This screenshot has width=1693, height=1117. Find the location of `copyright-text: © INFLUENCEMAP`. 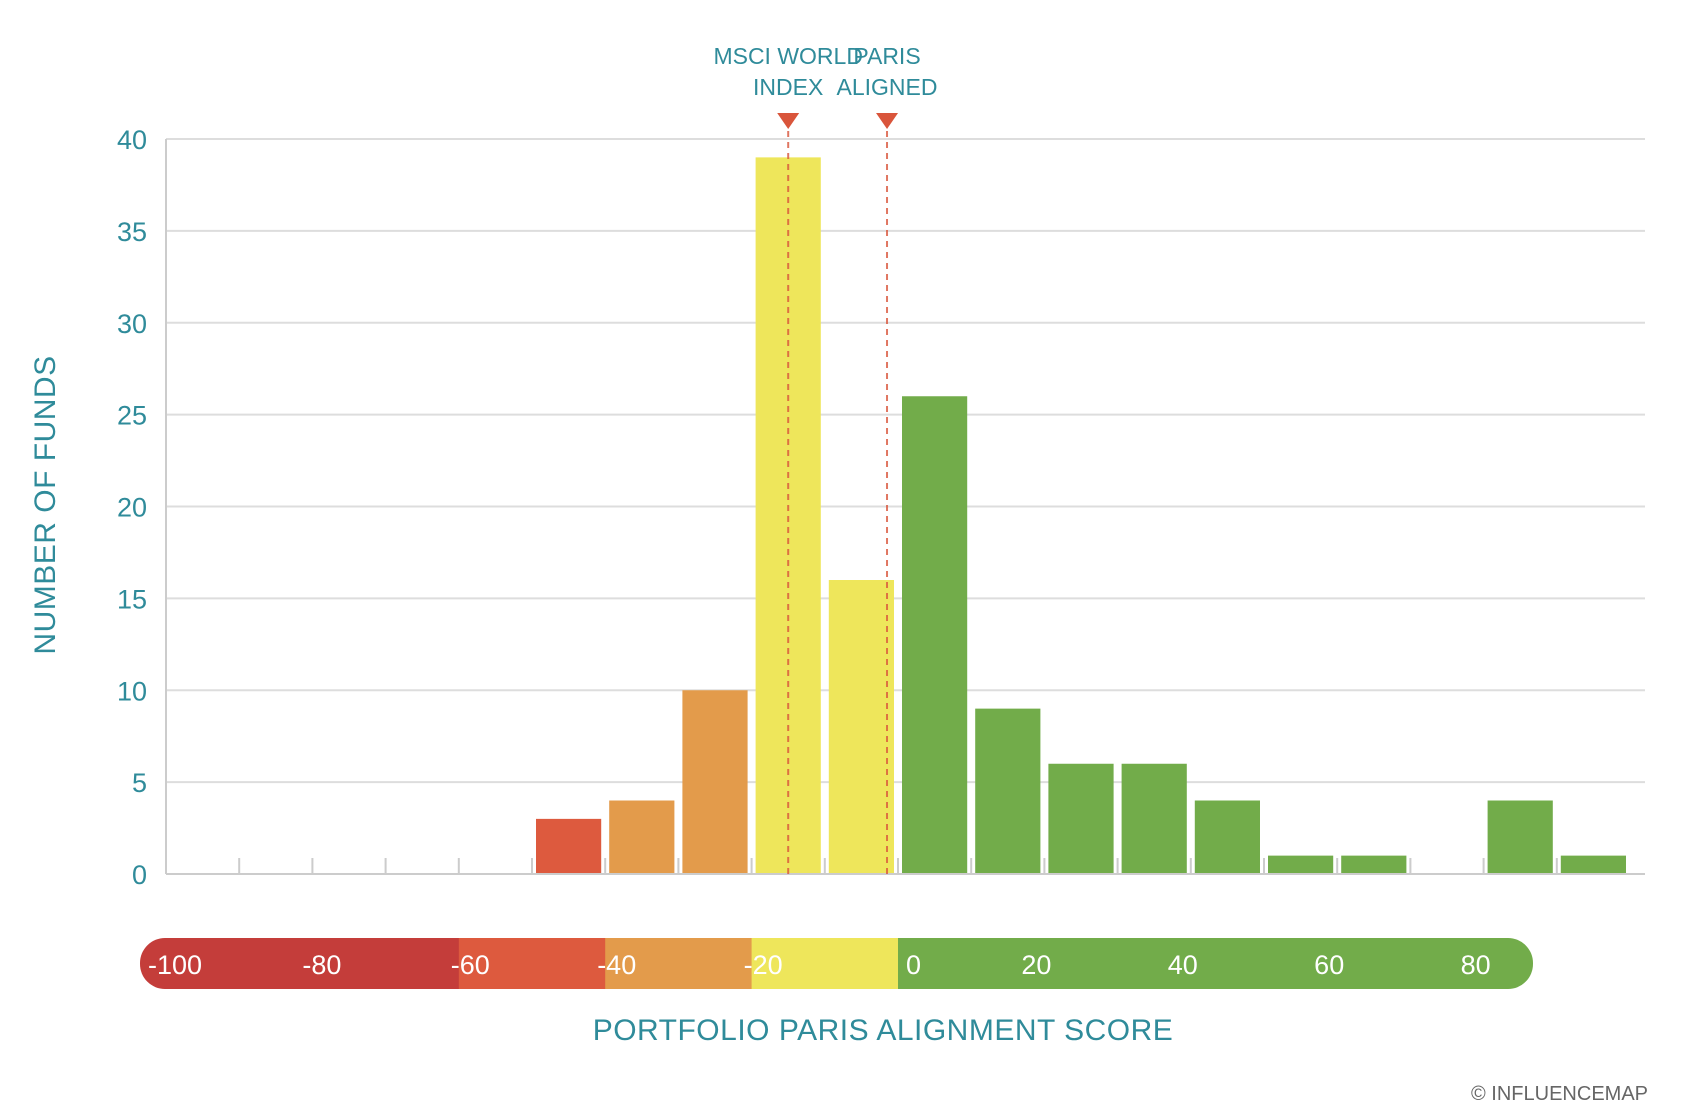

copyright-text: © INFLUENCEMAP is located at coordinates (1559, 1094).